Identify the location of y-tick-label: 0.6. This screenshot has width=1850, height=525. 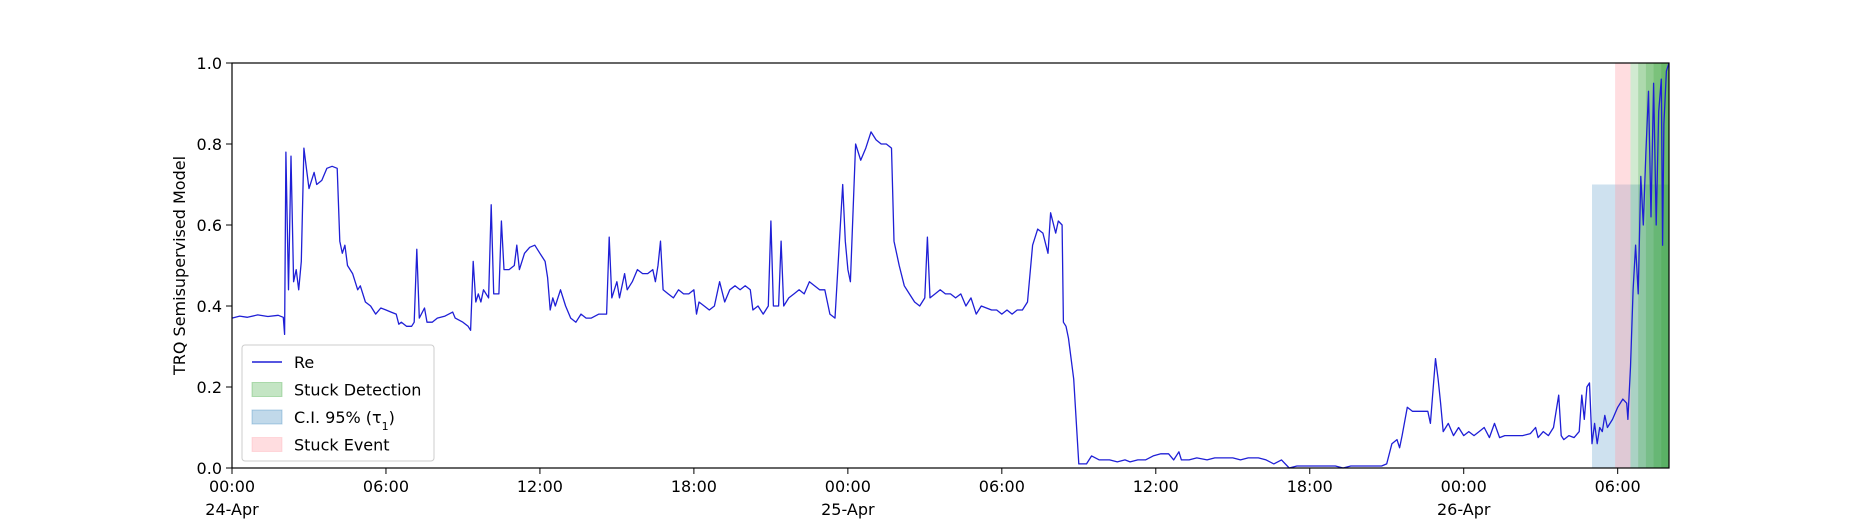
(209, 225).